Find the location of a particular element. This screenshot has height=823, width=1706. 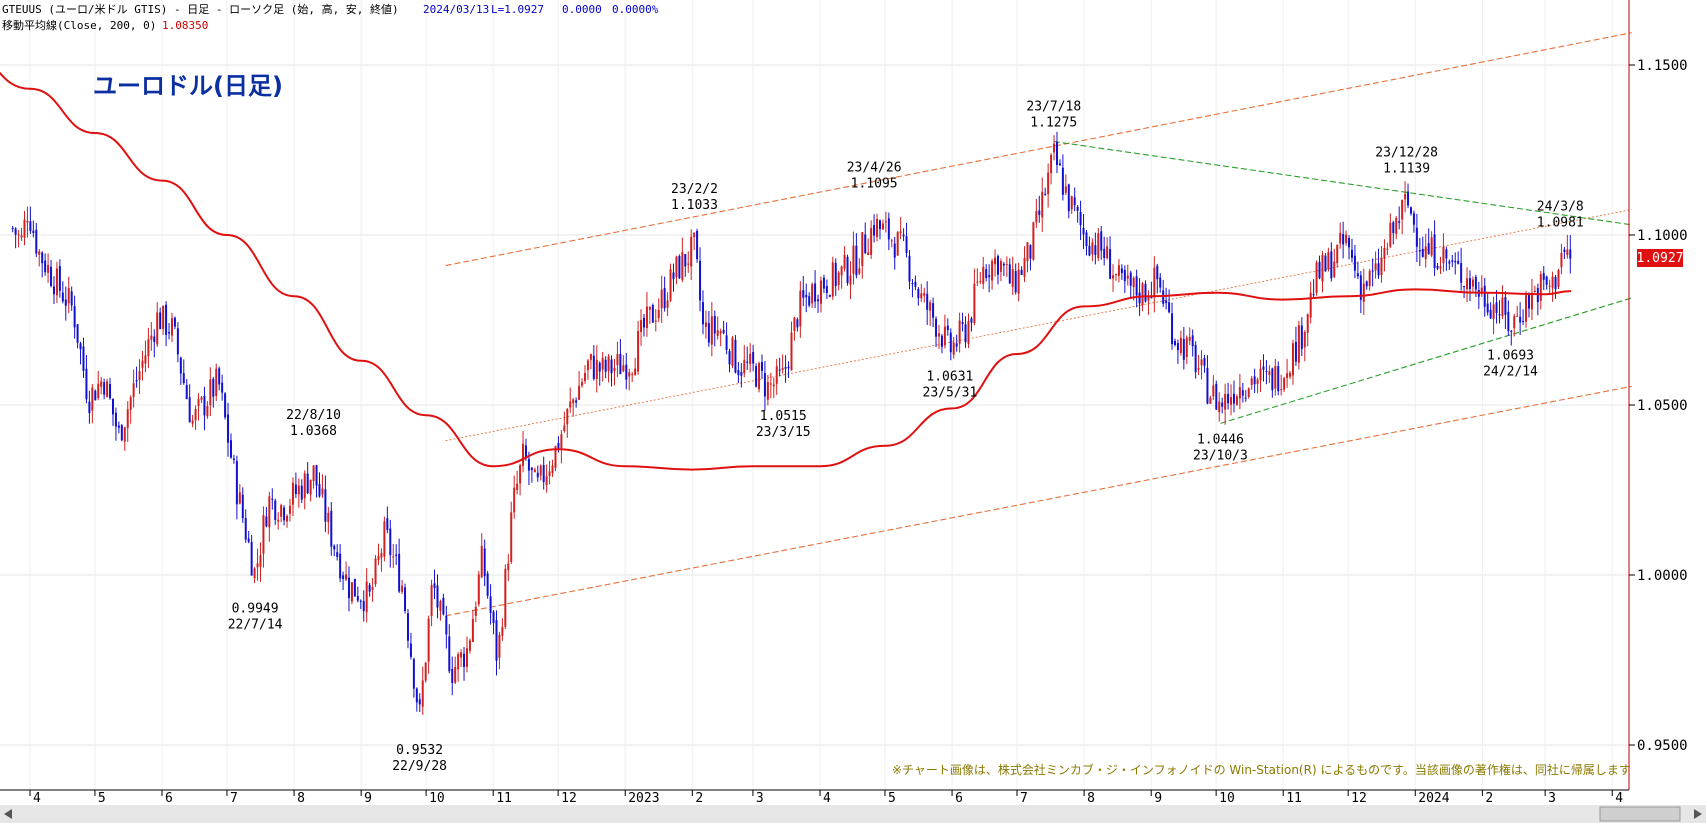

x-tick-label: 4 is located at coordinates (827, 798).